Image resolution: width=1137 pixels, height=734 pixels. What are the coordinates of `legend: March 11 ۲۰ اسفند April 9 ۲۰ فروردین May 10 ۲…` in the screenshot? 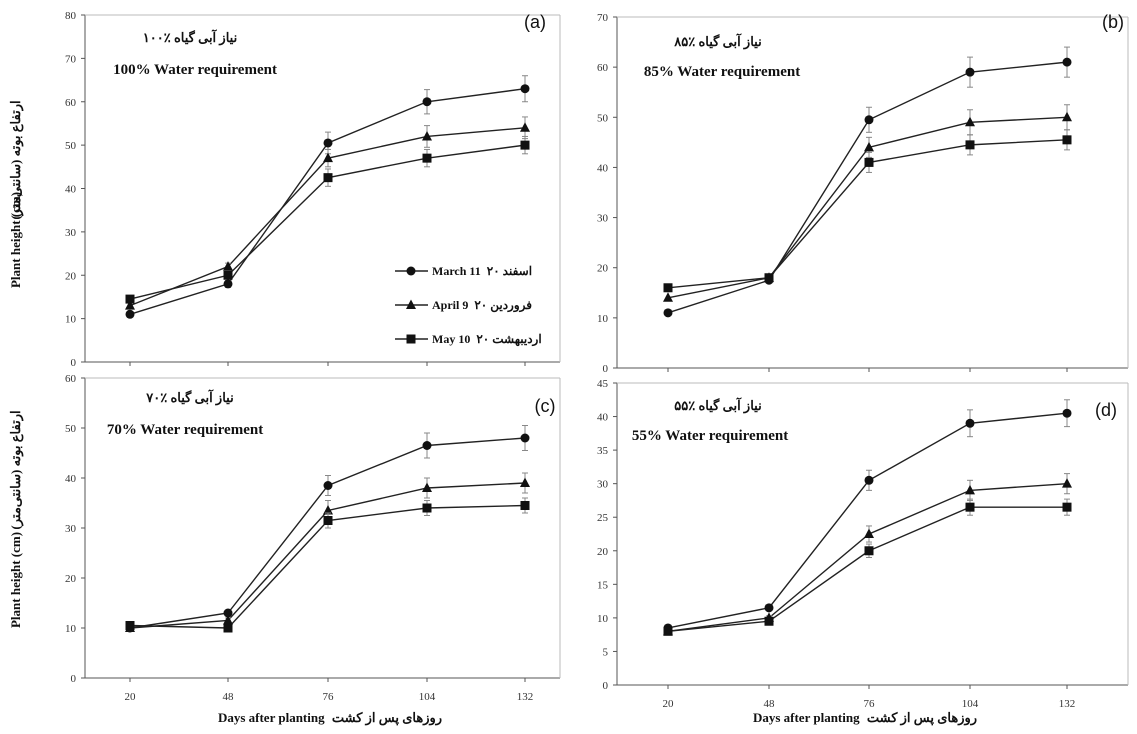 It's located at (468, 305).